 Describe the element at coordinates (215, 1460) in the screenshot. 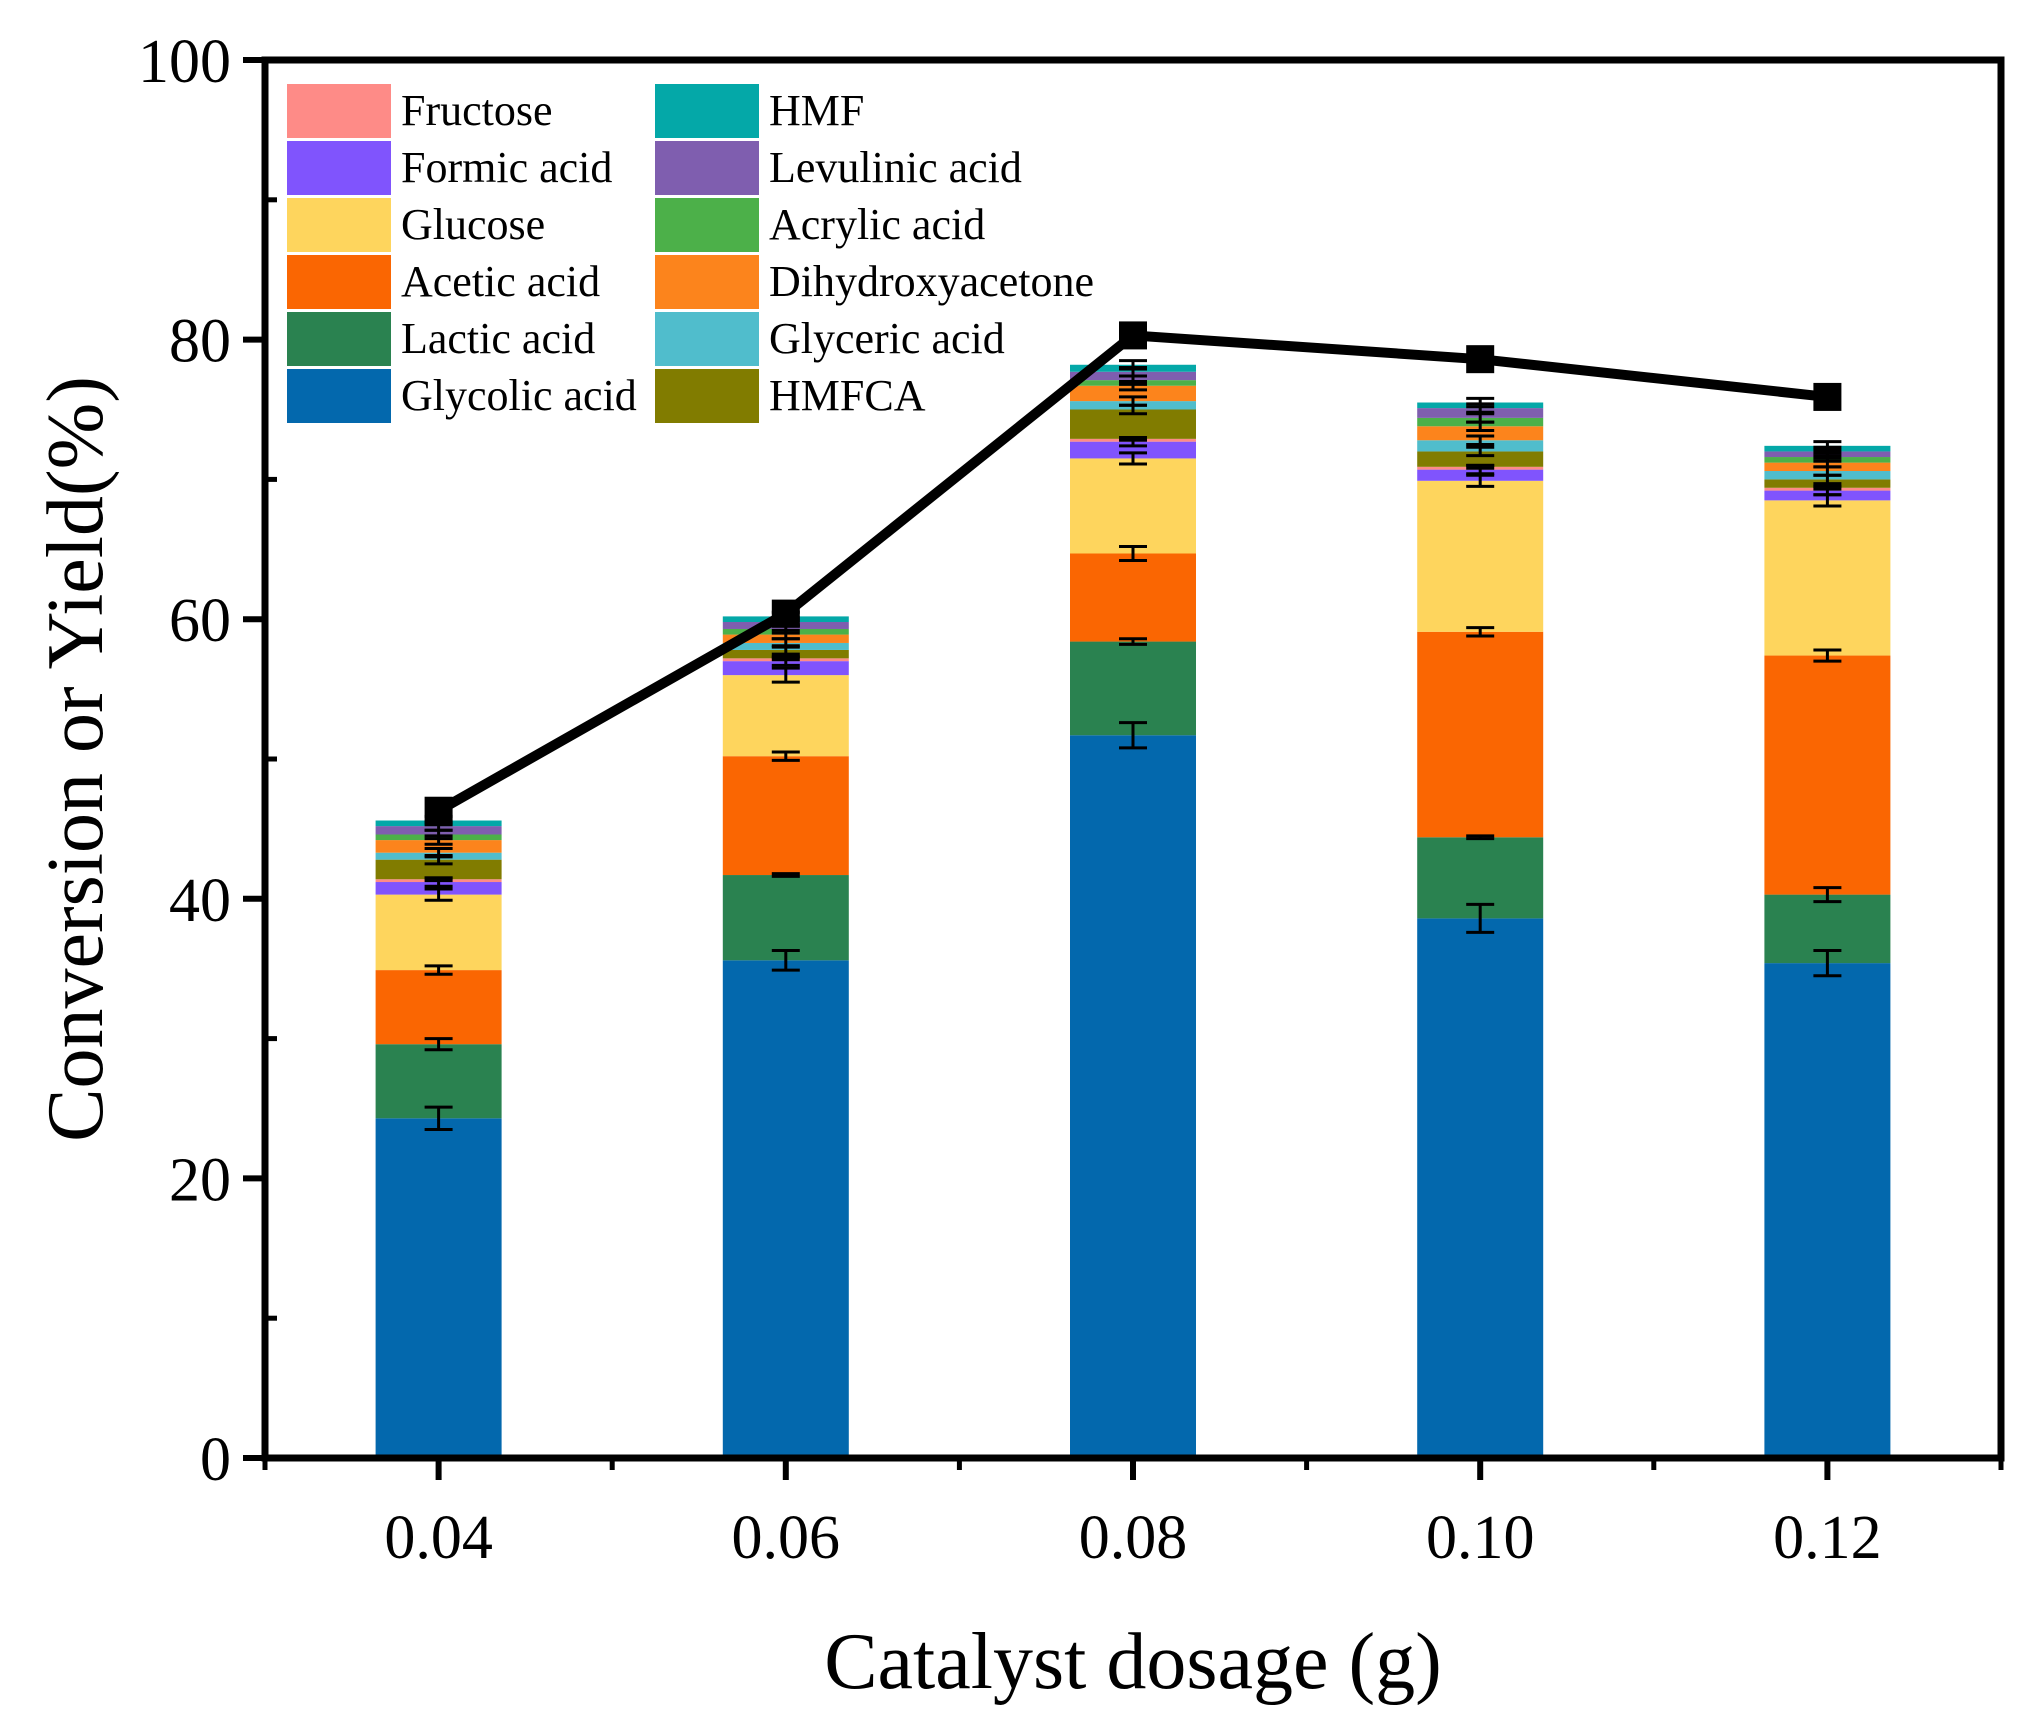

I see `y-tick-label: 0` at that location.